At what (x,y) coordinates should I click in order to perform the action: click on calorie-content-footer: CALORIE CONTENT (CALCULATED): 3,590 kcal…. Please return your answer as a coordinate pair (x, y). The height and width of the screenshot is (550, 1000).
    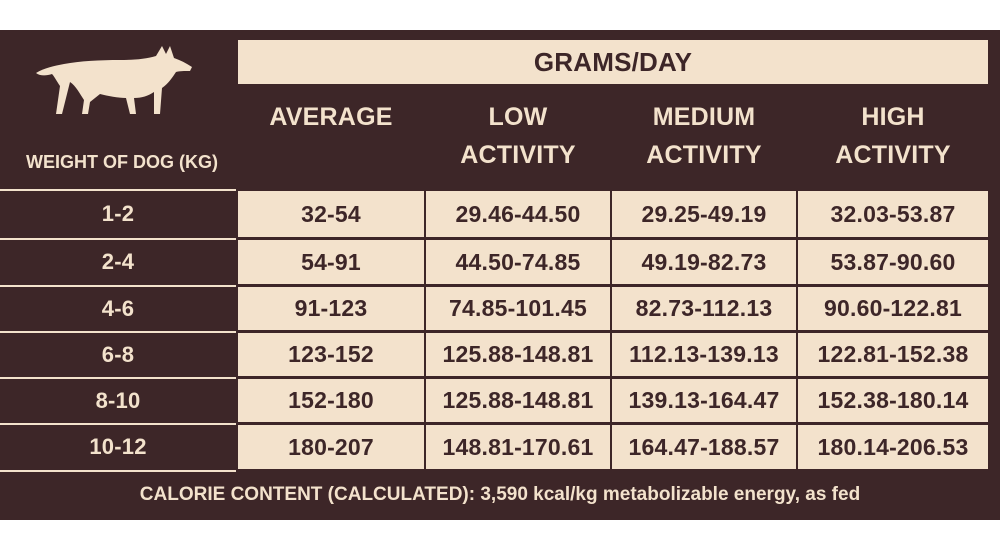
    Looking at the image, I should click on (500, 494).